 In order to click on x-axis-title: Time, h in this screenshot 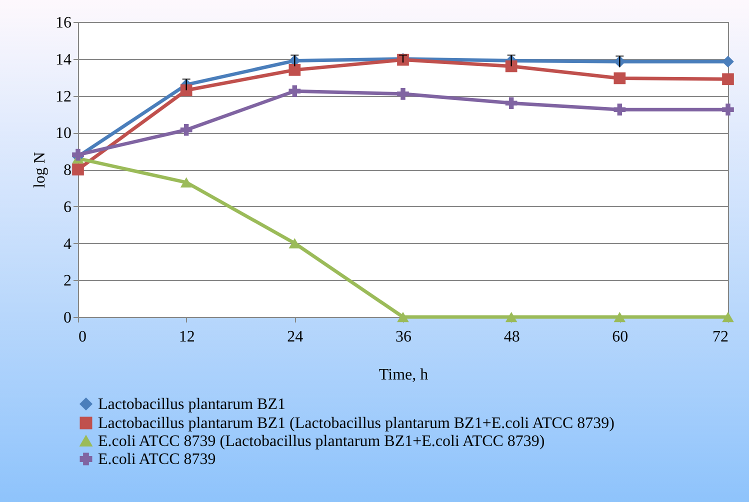, I will do `click(403, 375)`.